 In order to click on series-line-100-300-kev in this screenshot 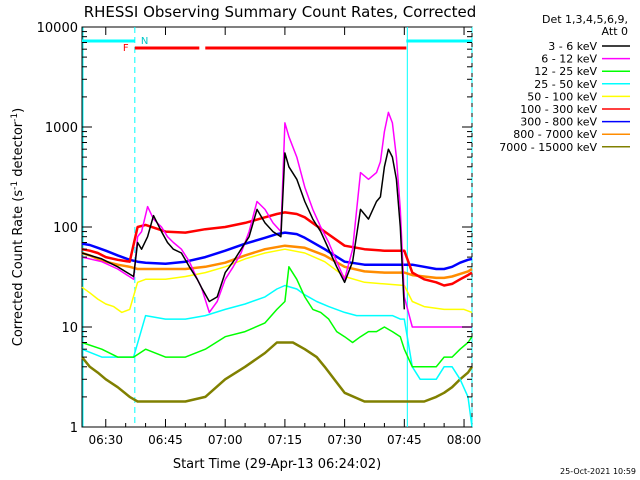, I will do `click(277, 249)`.